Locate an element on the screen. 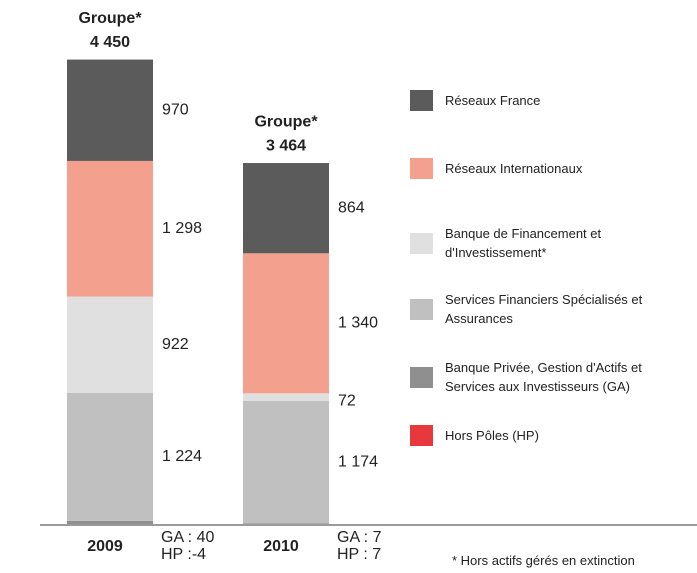  data-label: 72 is located at coordinates (347, 400).